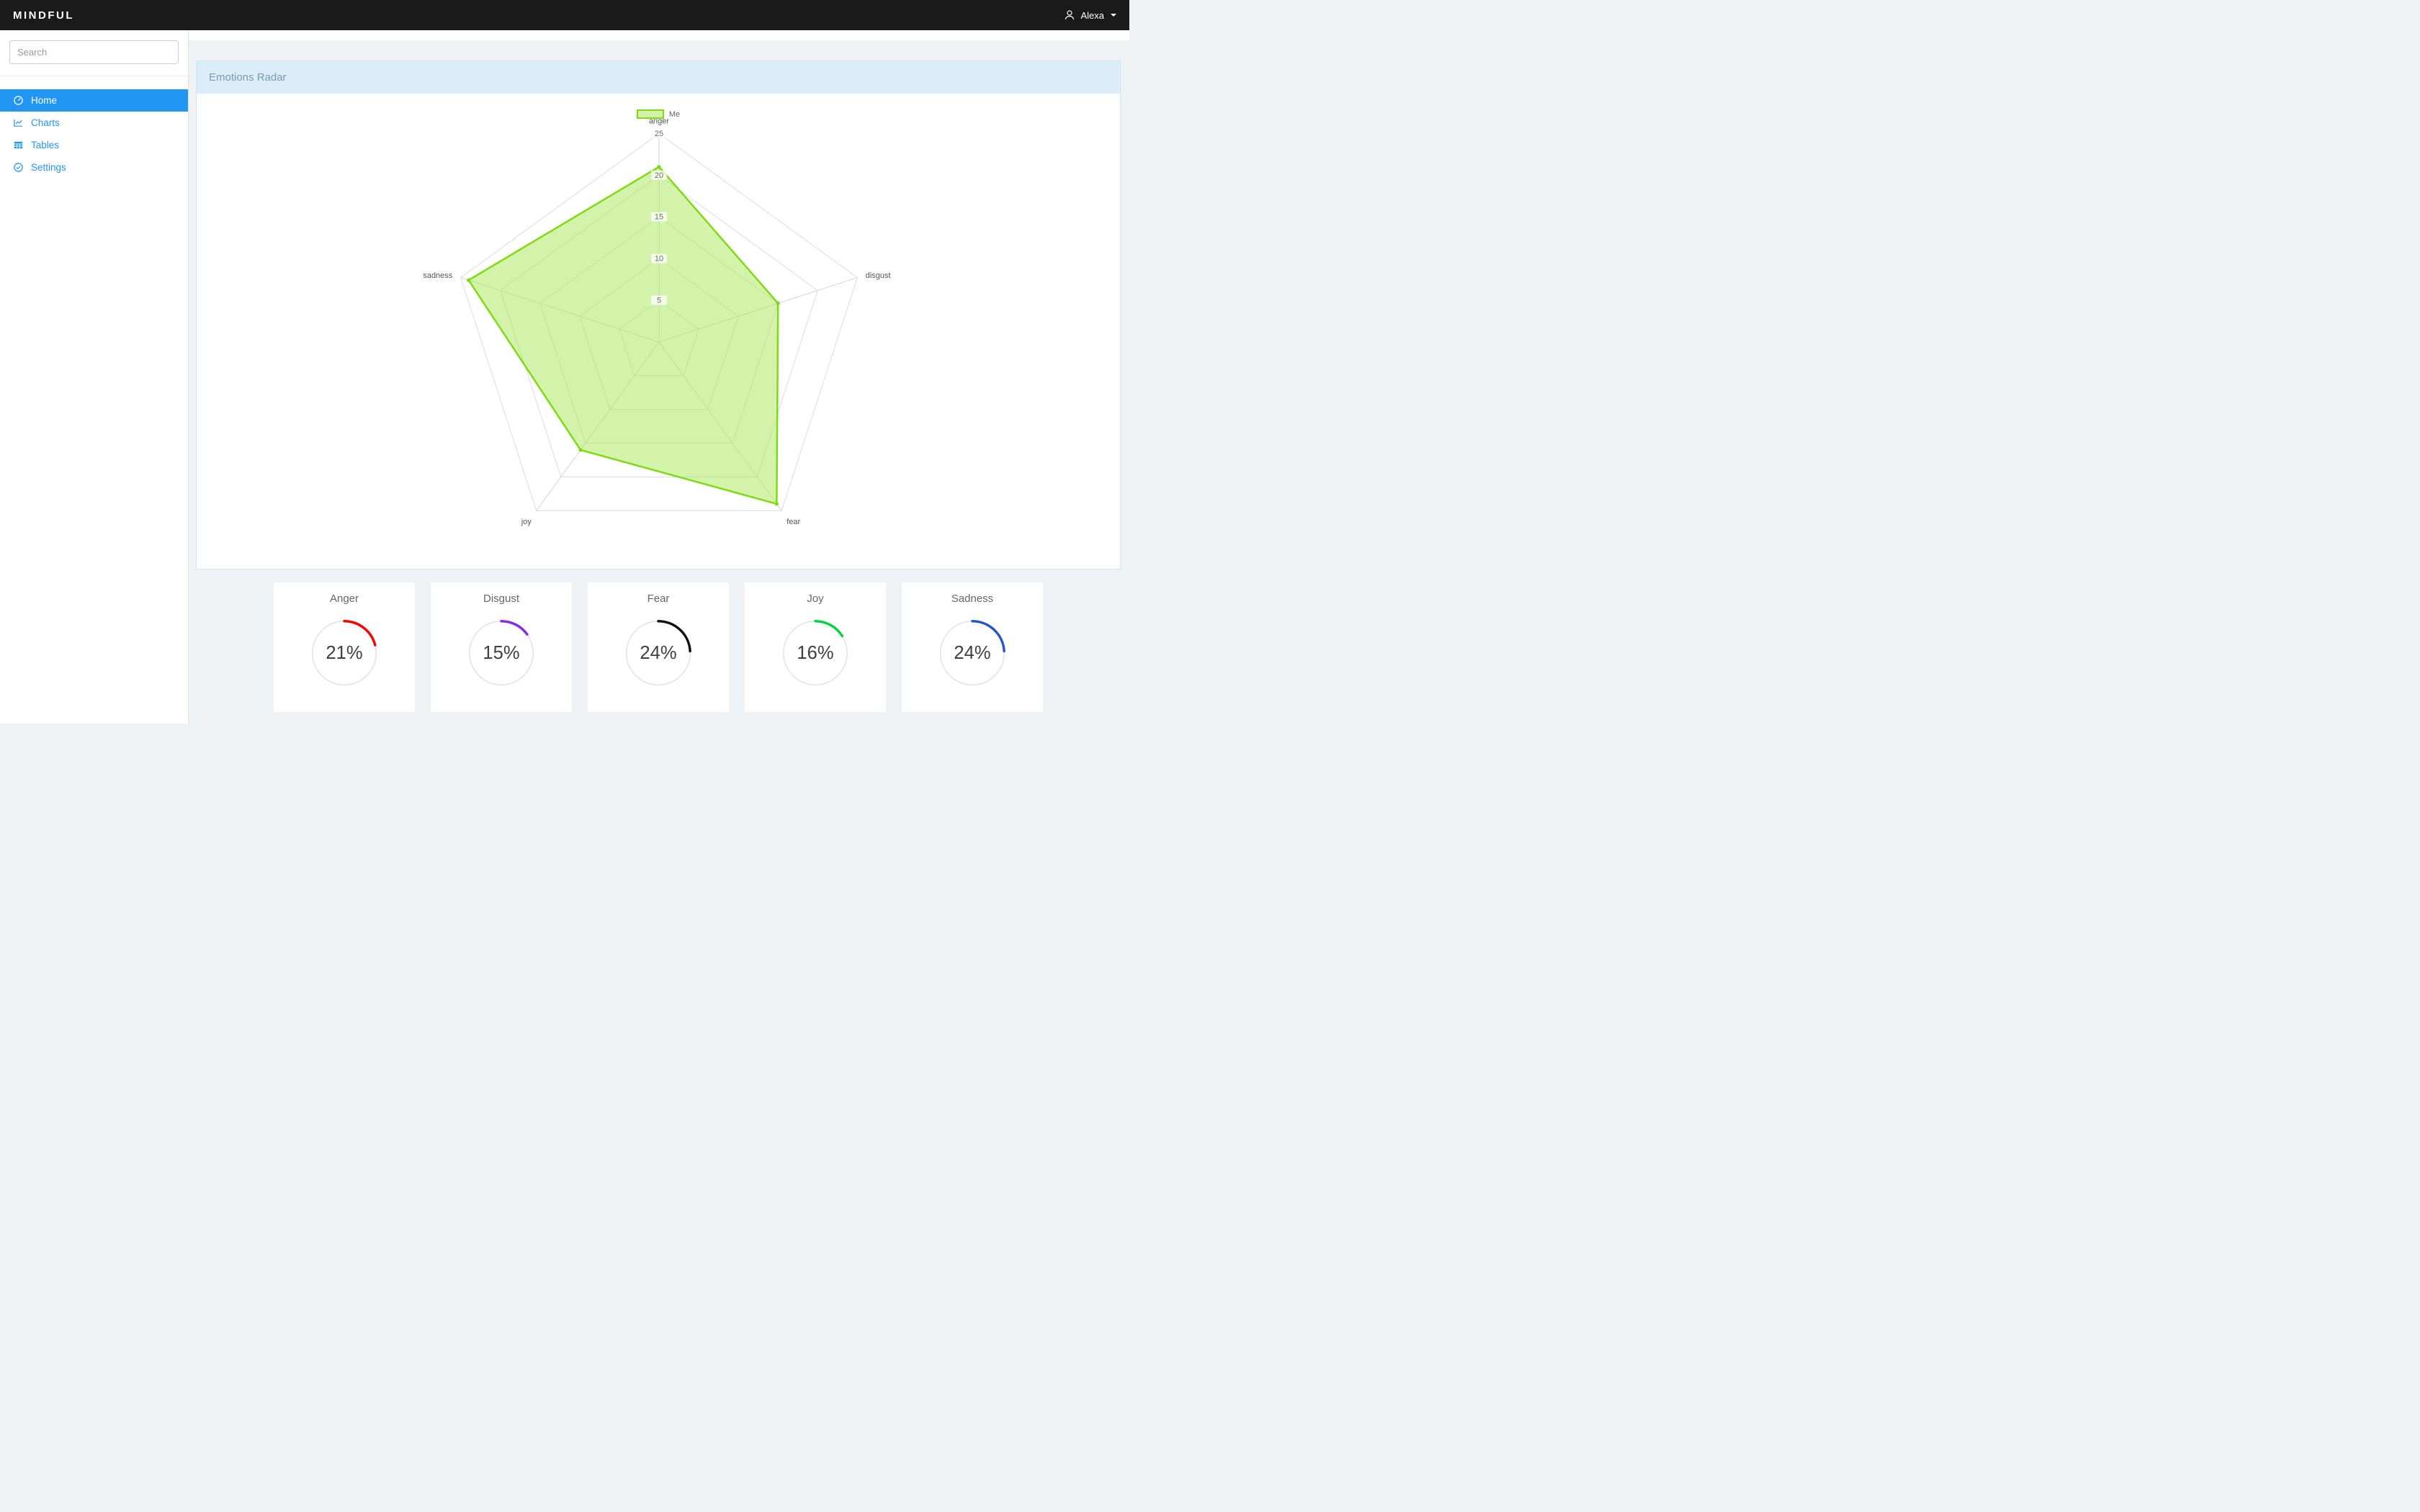 This screenshot has height=1512, width=2420. What do you see at coordinates (659, 134) in the screenshot?
I see `svg-text: 25` at bounding box center [659, 134].